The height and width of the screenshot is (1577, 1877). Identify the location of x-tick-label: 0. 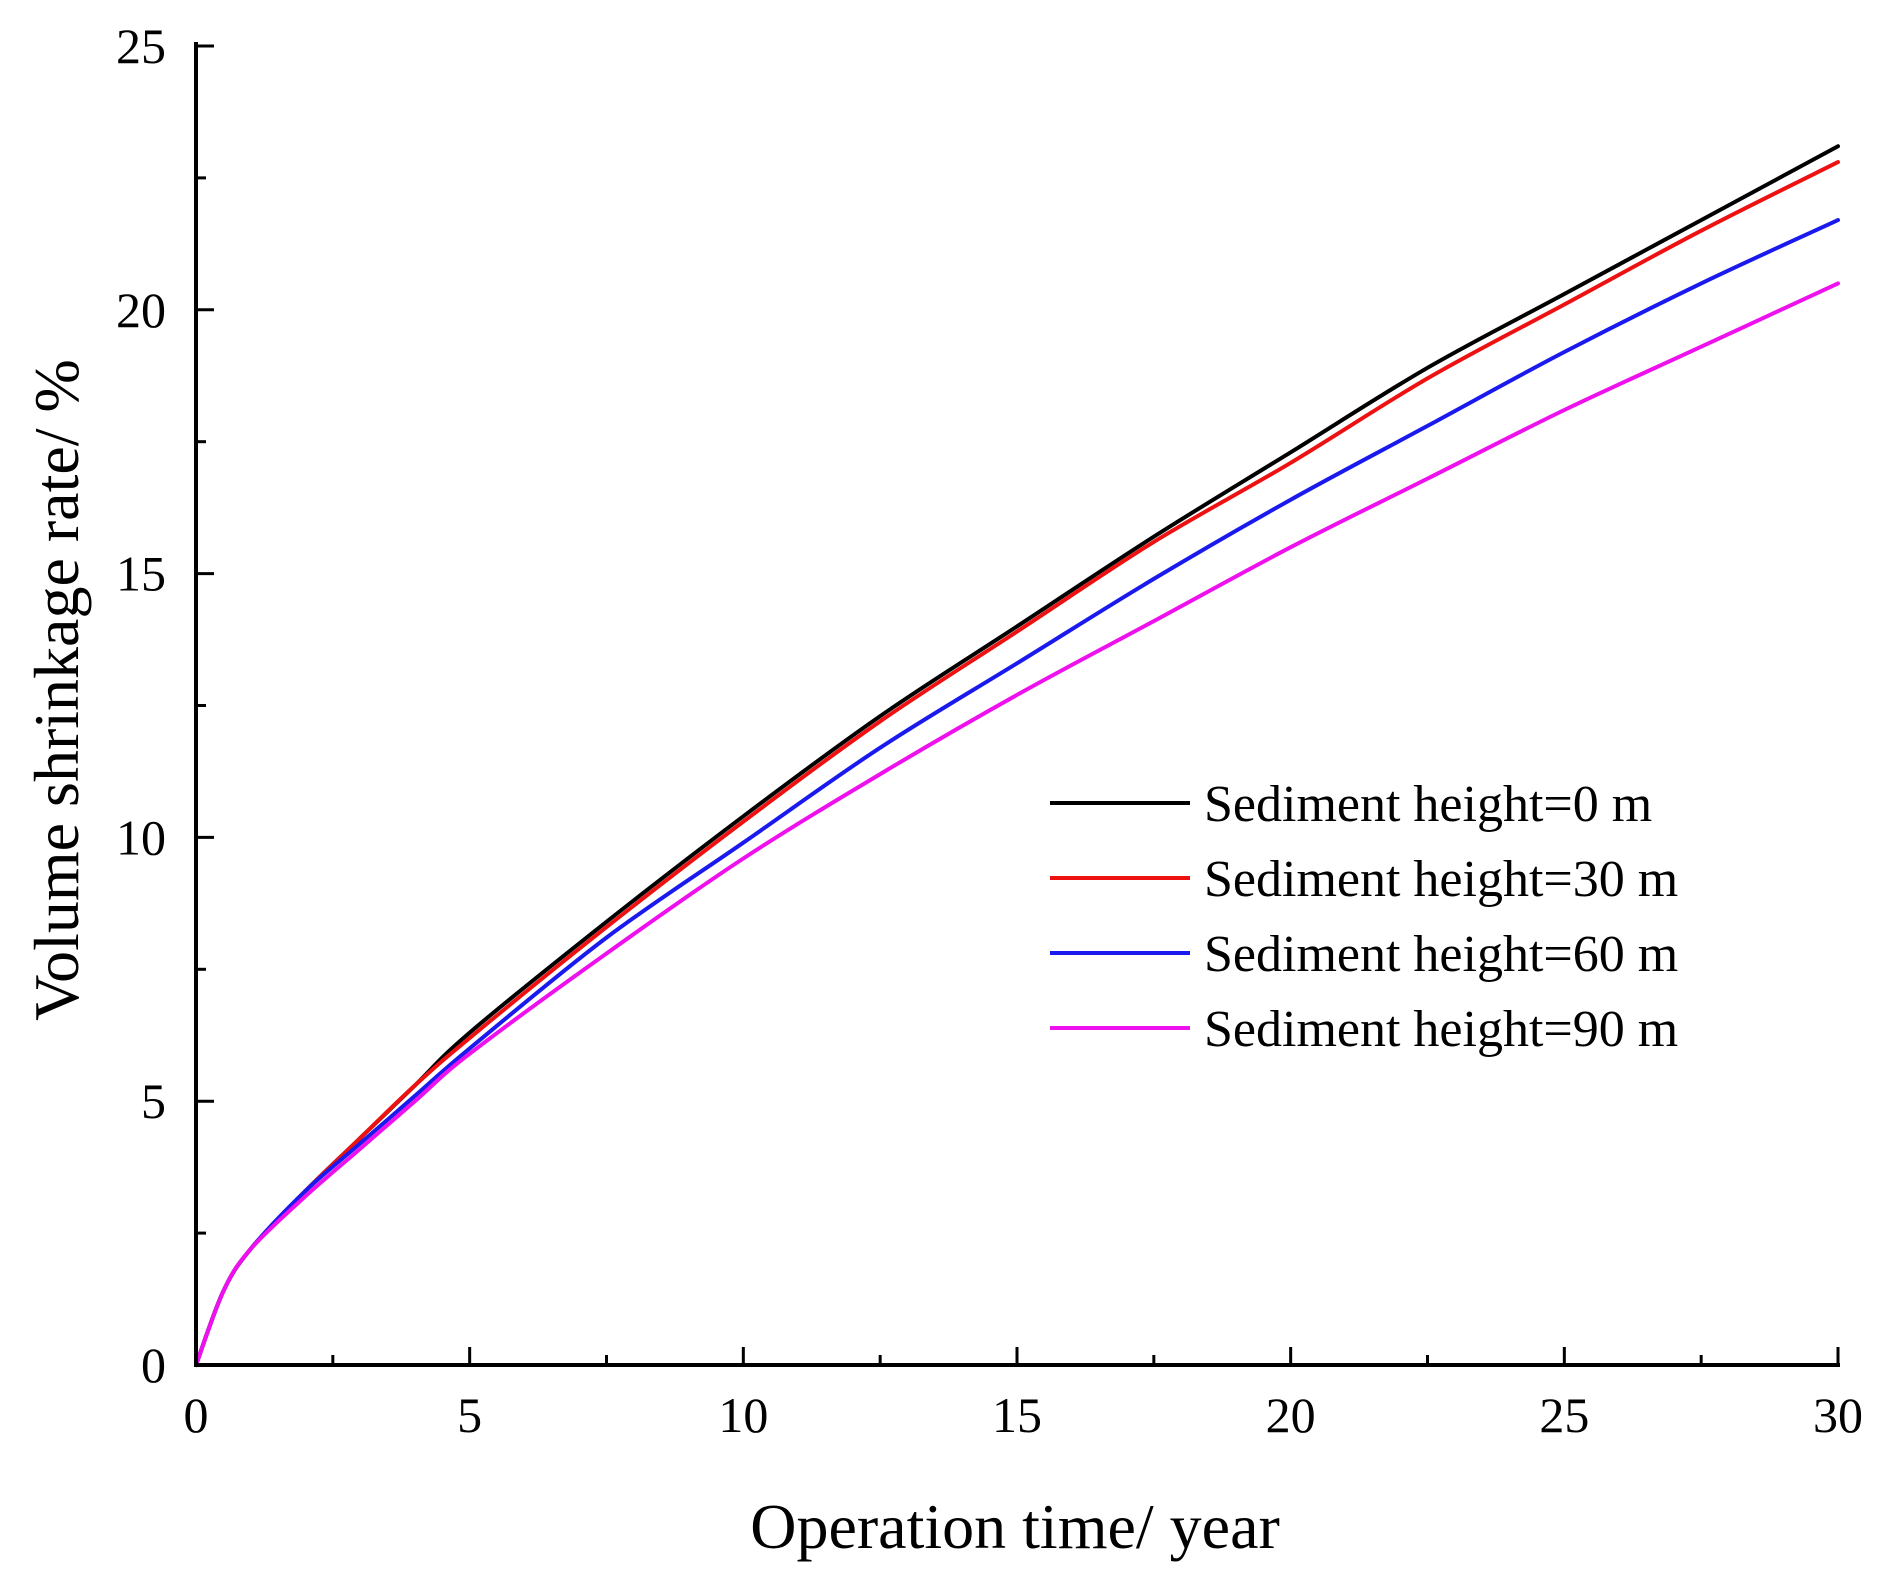
(196, 1415).